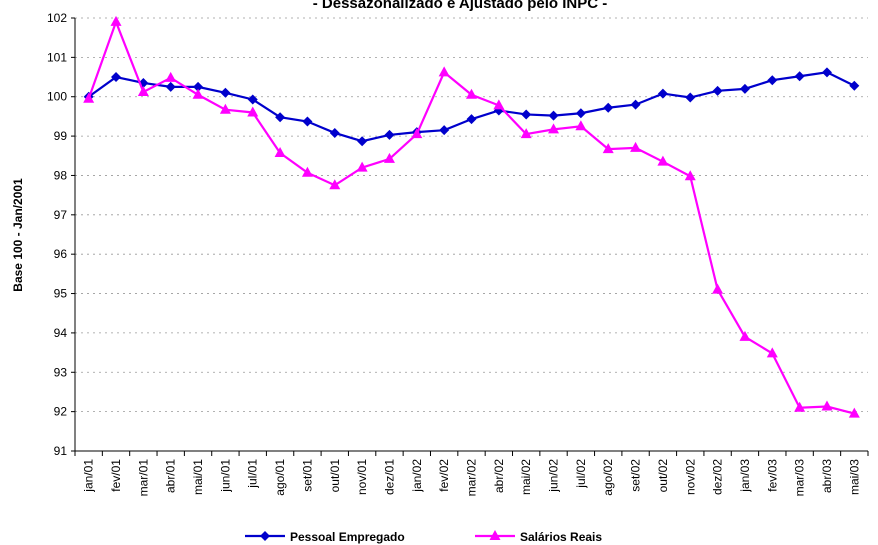 The width and height of the screenshot is (878, 545). Describe the element at coordinates (690, 477) in the screenshot. I see `x-tick-label: nov/02` at that location.